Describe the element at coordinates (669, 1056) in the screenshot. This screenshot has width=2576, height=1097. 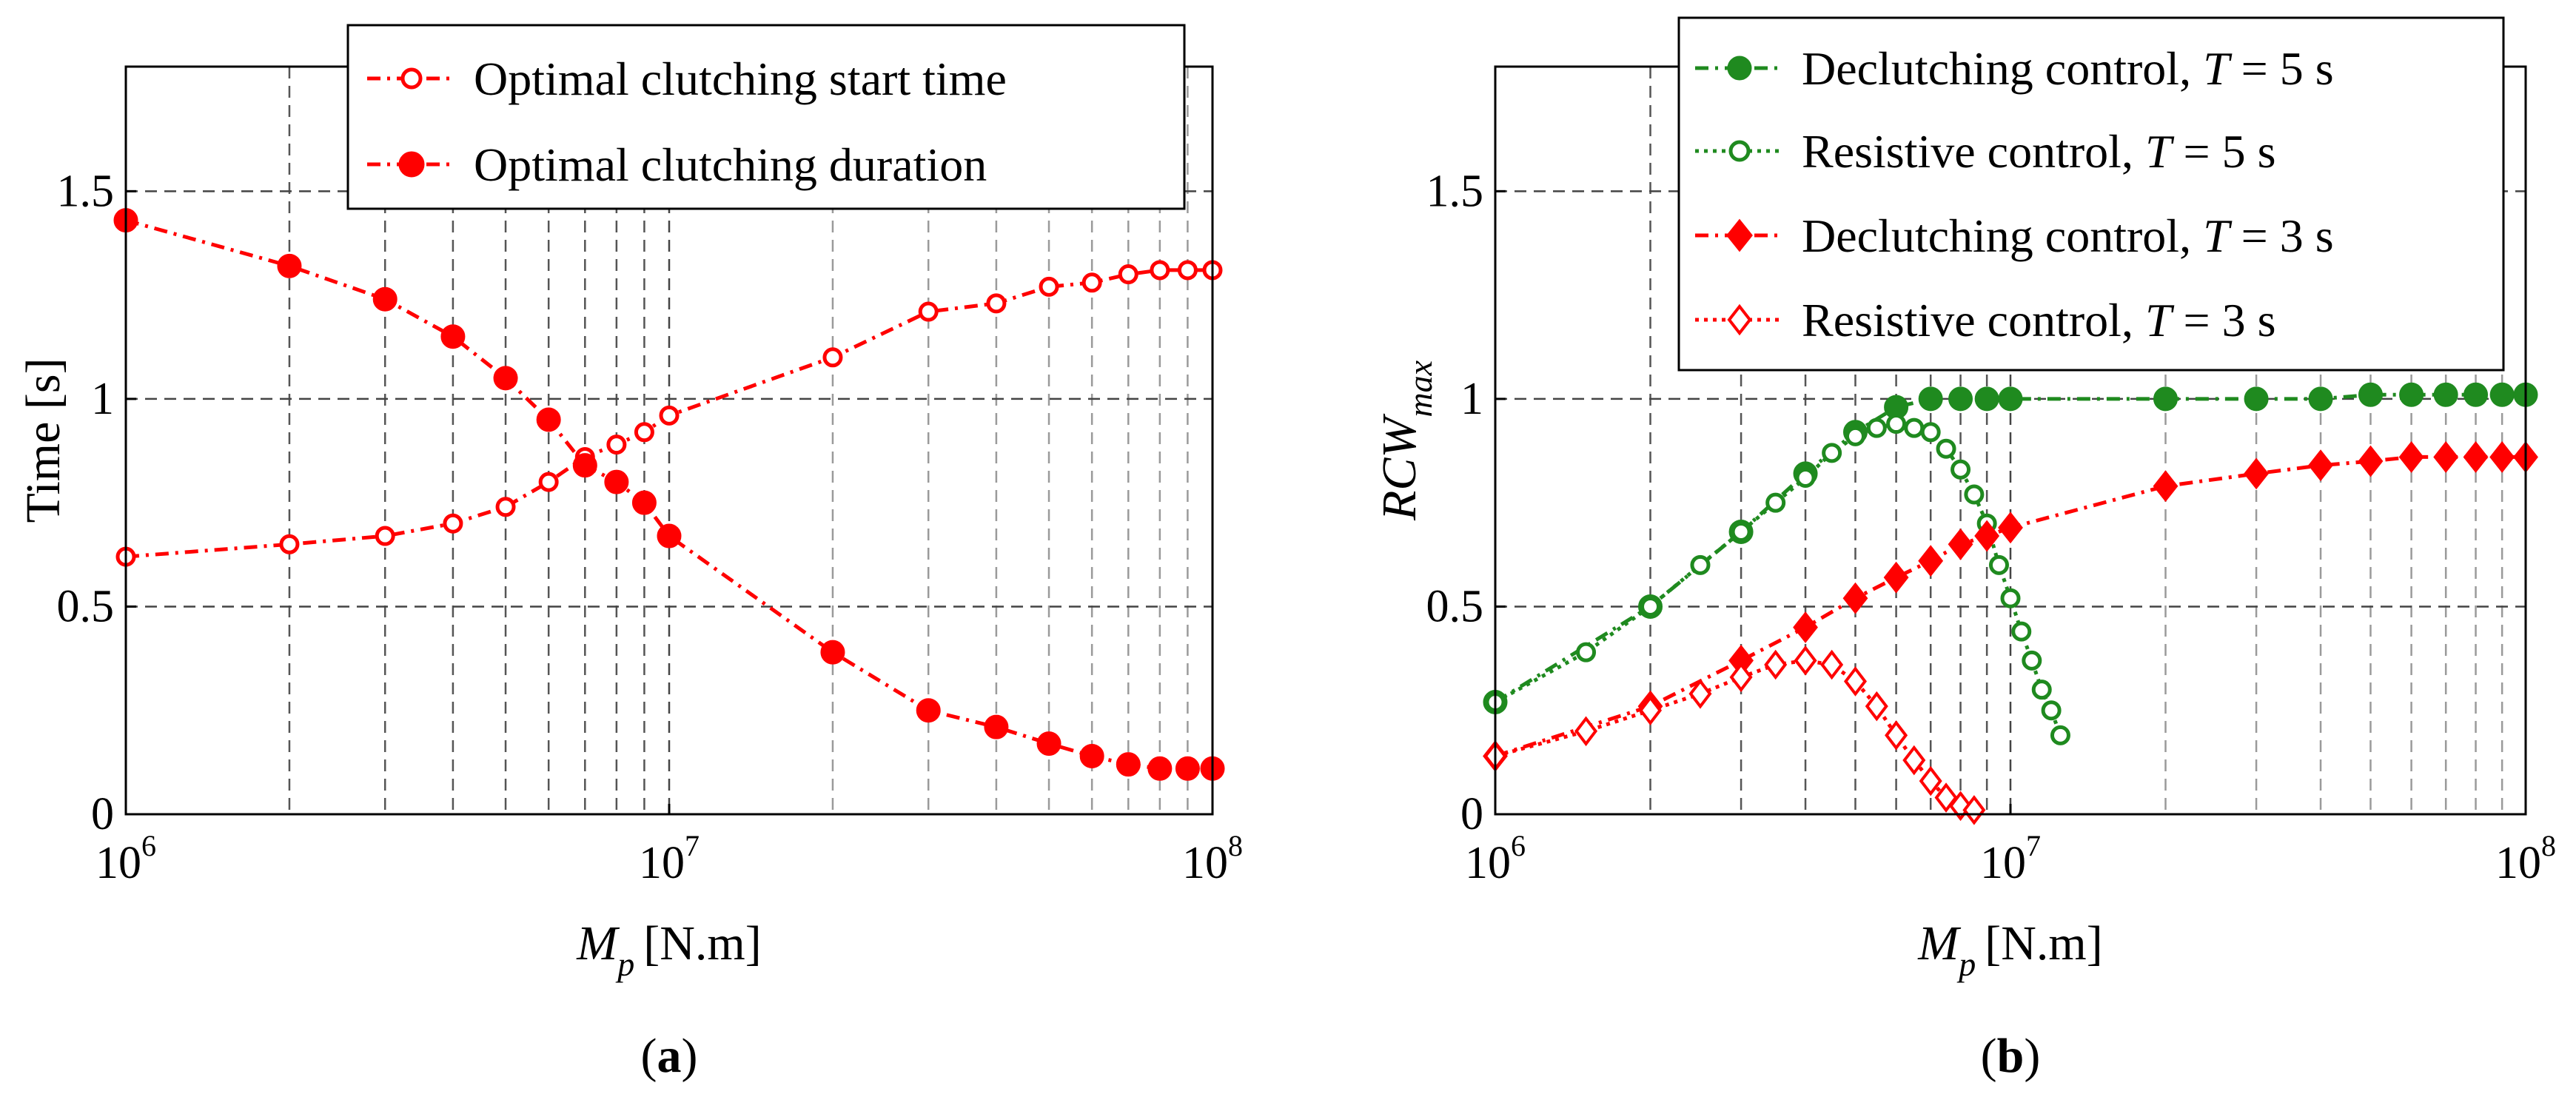
I see `panel-a-caption: (a)` at that location.